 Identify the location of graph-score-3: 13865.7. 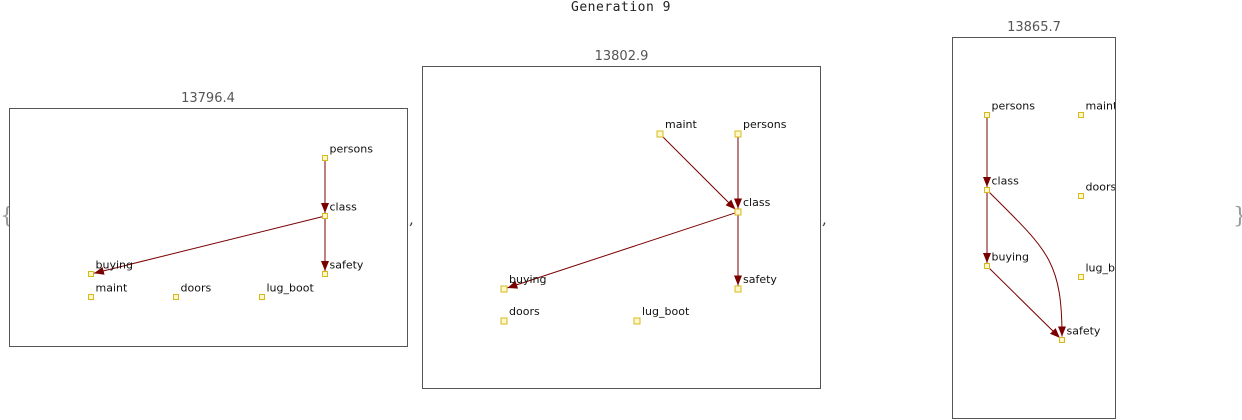
(1034, 27).